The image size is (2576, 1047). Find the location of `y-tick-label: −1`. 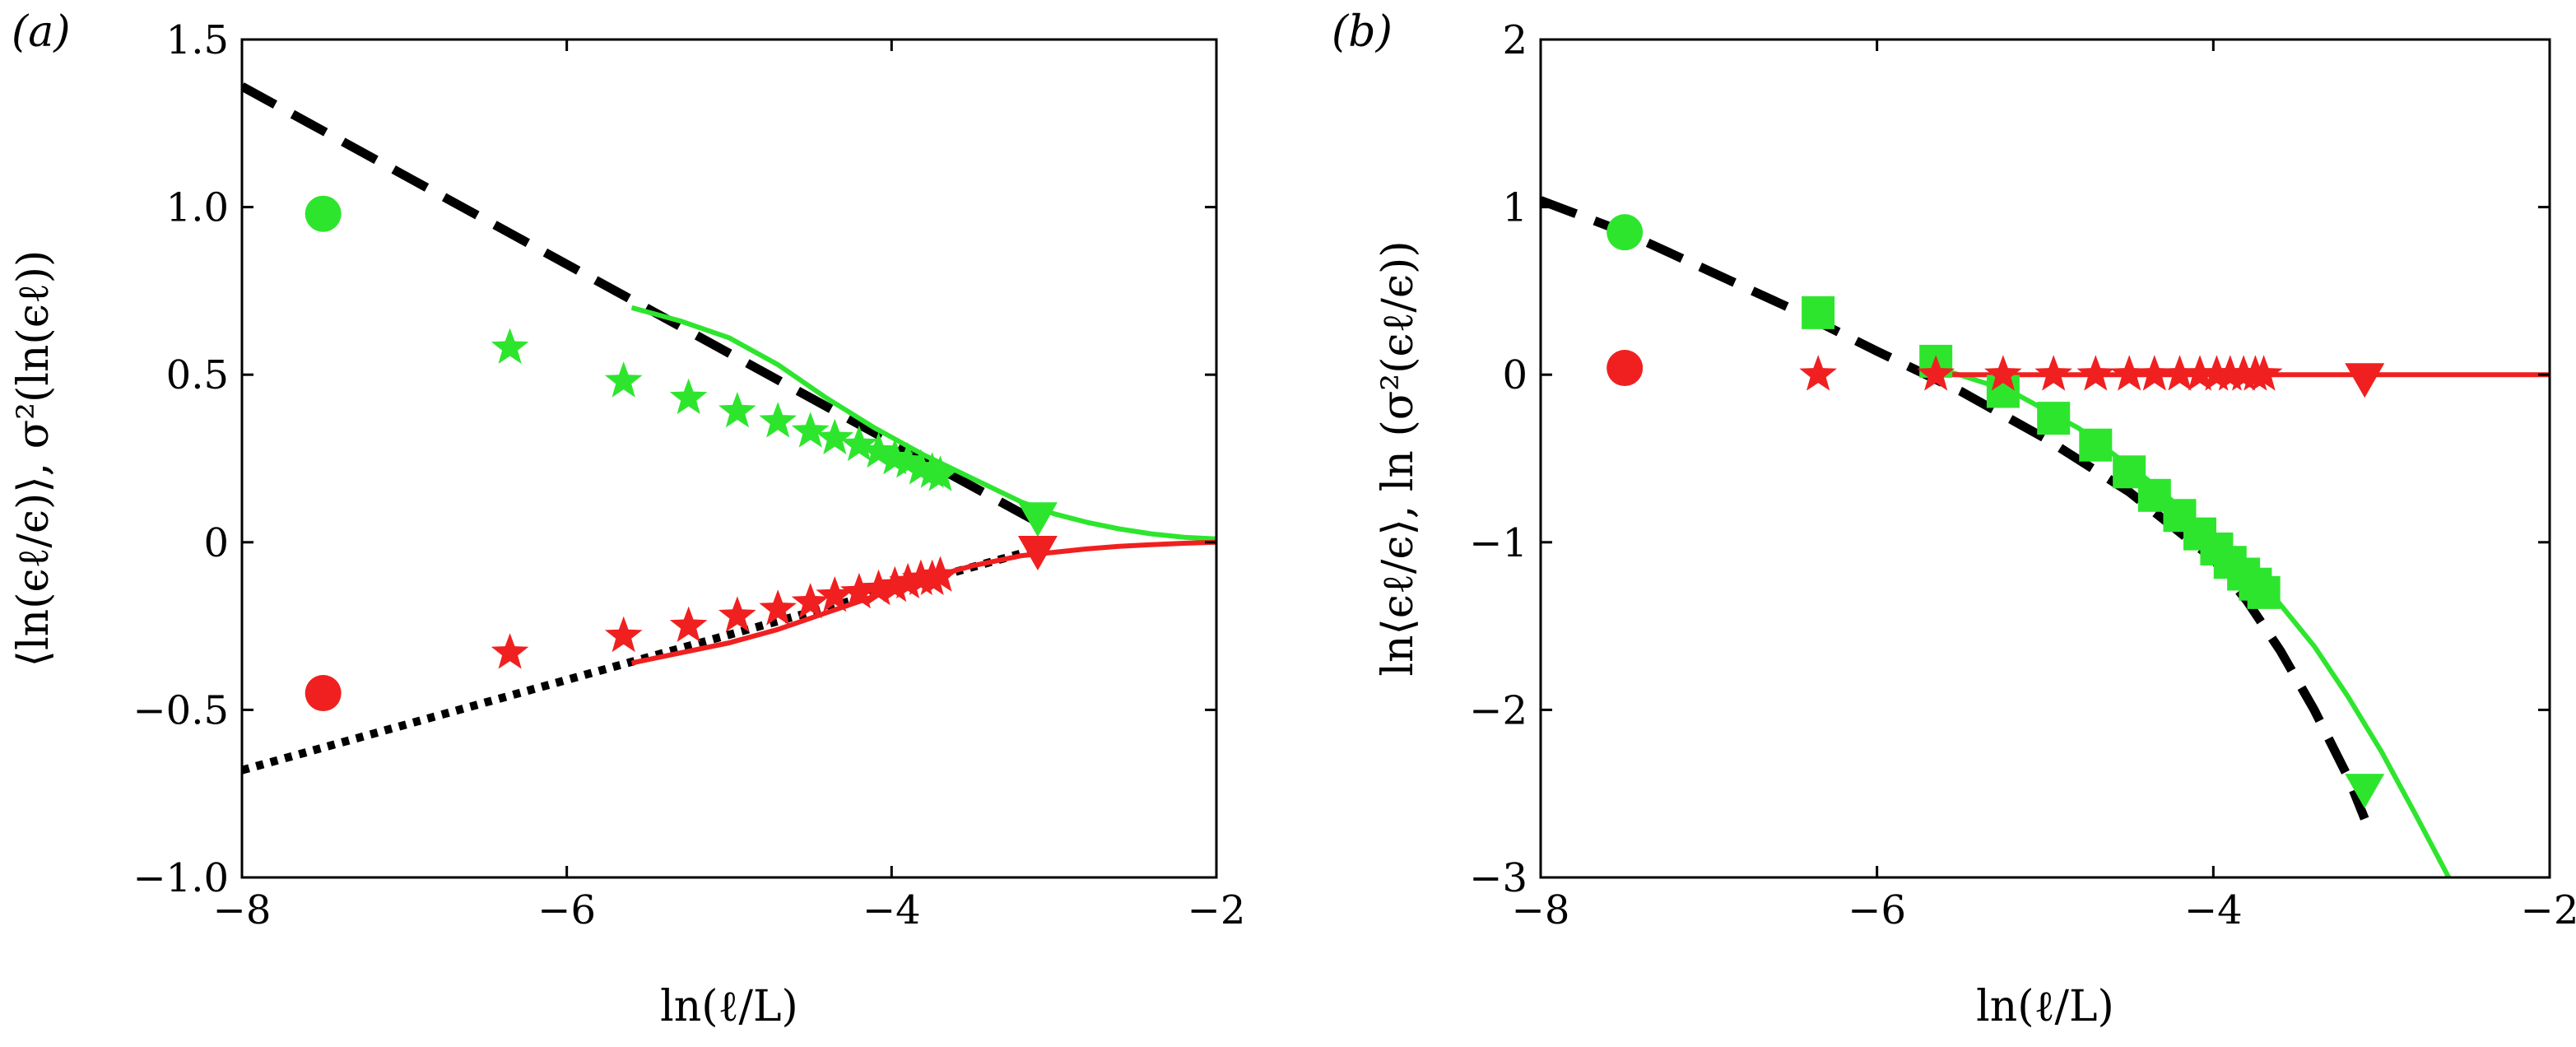

y-tick-label: −1 is located at coordinates (1498, 543).